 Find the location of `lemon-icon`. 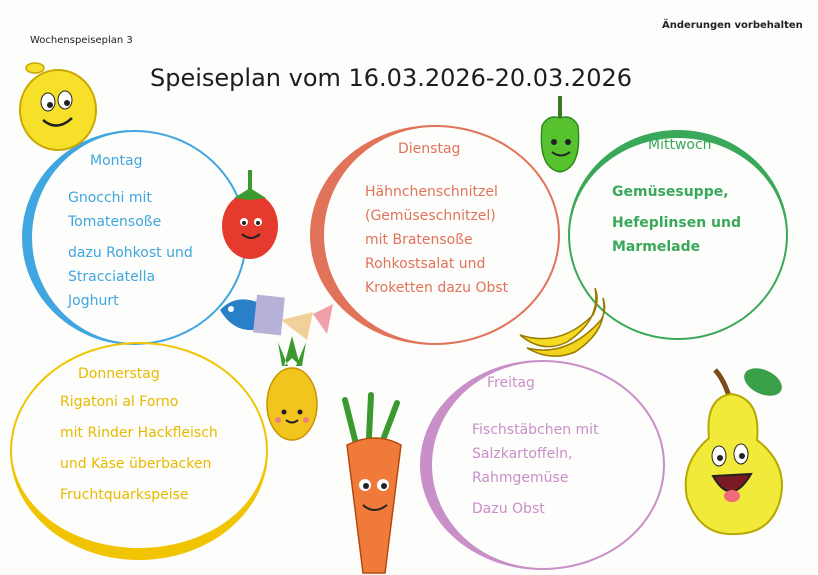

lemon-icon is located at coordinates (58, 106).